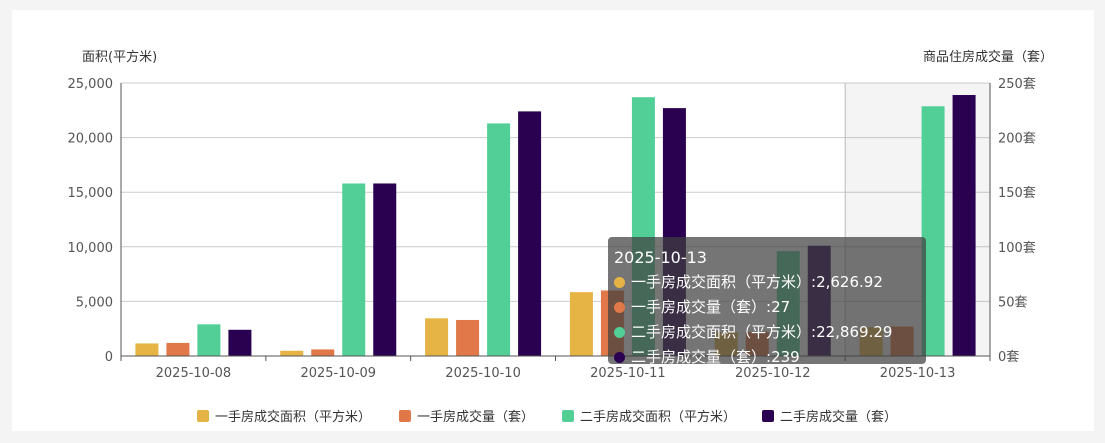 This screenshot has height=443, width=1105. I want to click on left-axis-title: 面积(平方米), so click(119, 57).